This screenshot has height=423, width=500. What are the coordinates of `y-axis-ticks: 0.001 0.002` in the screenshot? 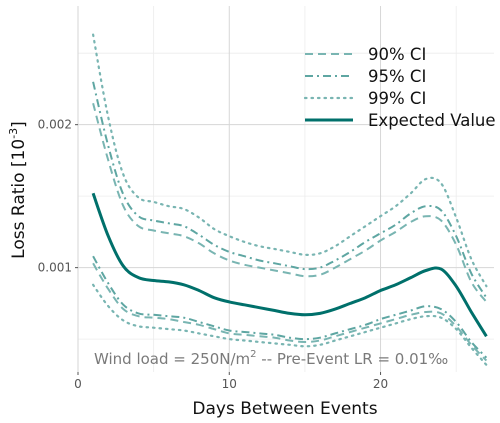 It's located at (58, 196).